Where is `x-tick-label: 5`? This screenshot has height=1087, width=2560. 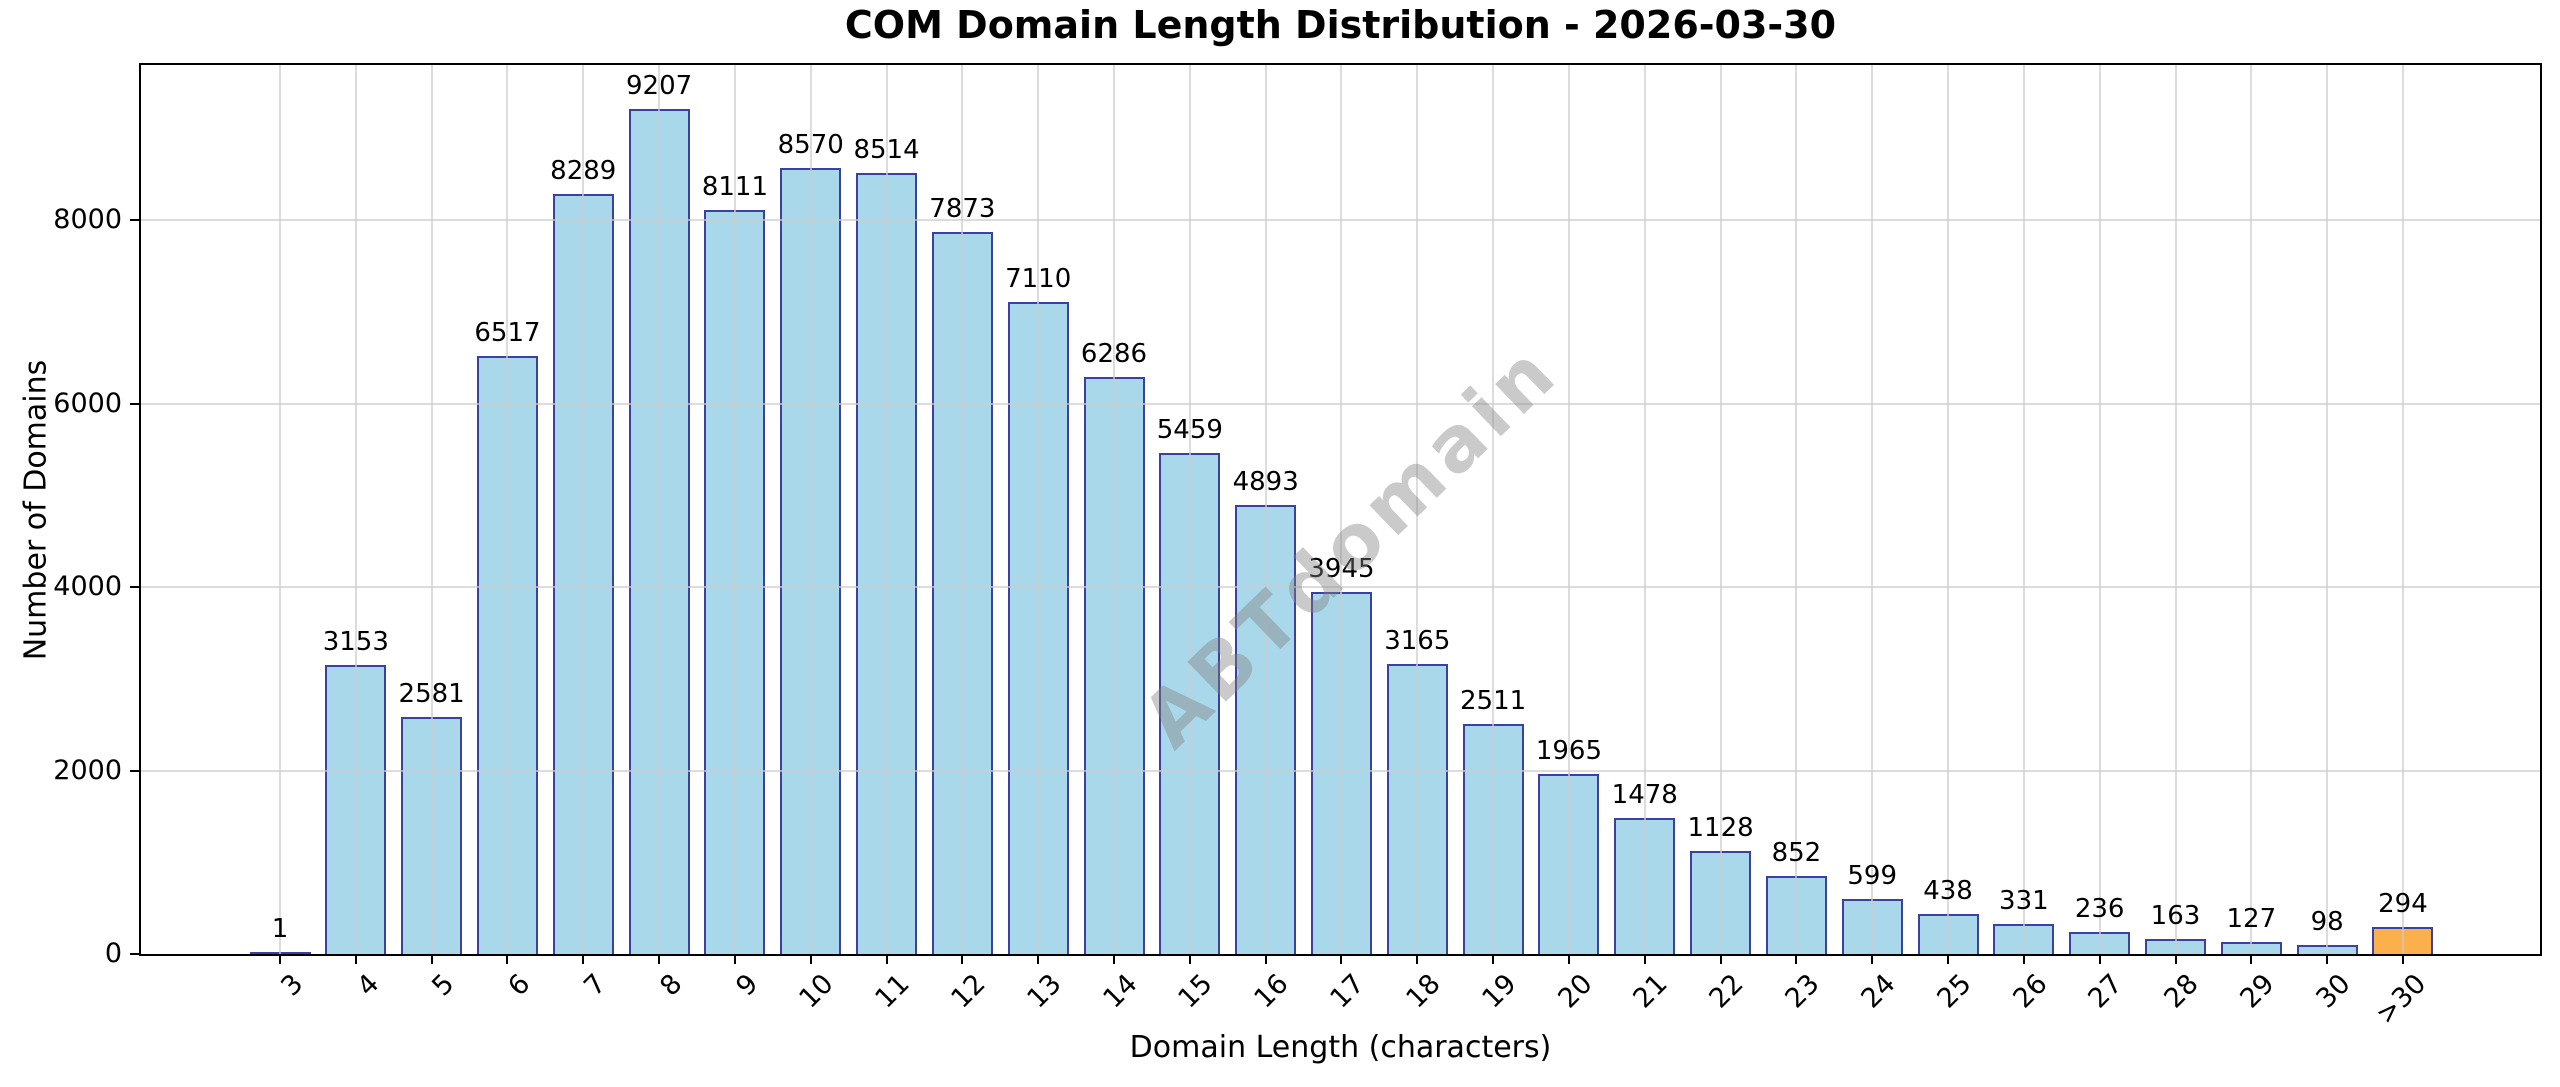 x-tick-label: 5 is located at coordinates (443, 985).